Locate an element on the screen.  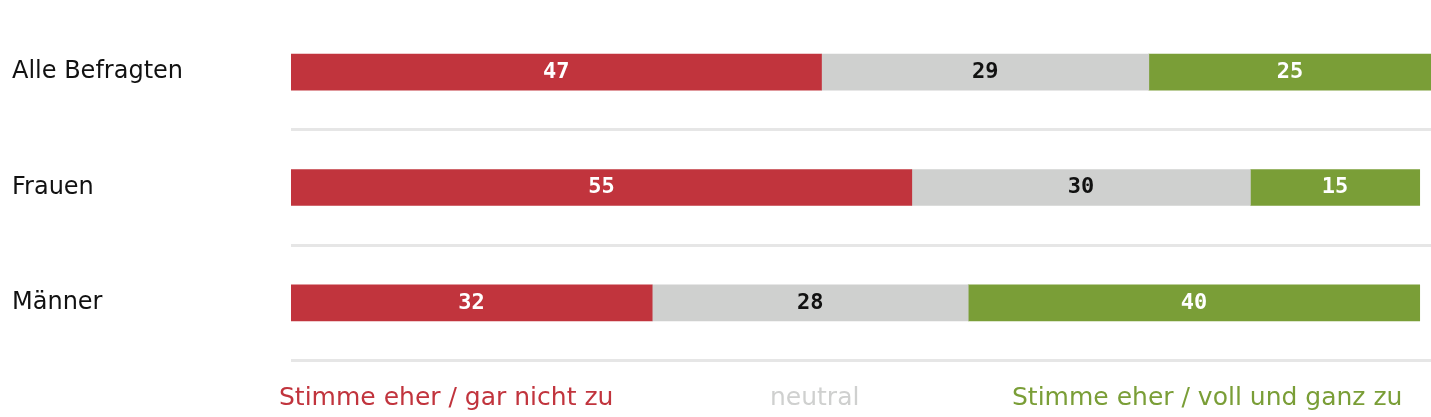
data-label: 47 is located at coordinates (556, 70).